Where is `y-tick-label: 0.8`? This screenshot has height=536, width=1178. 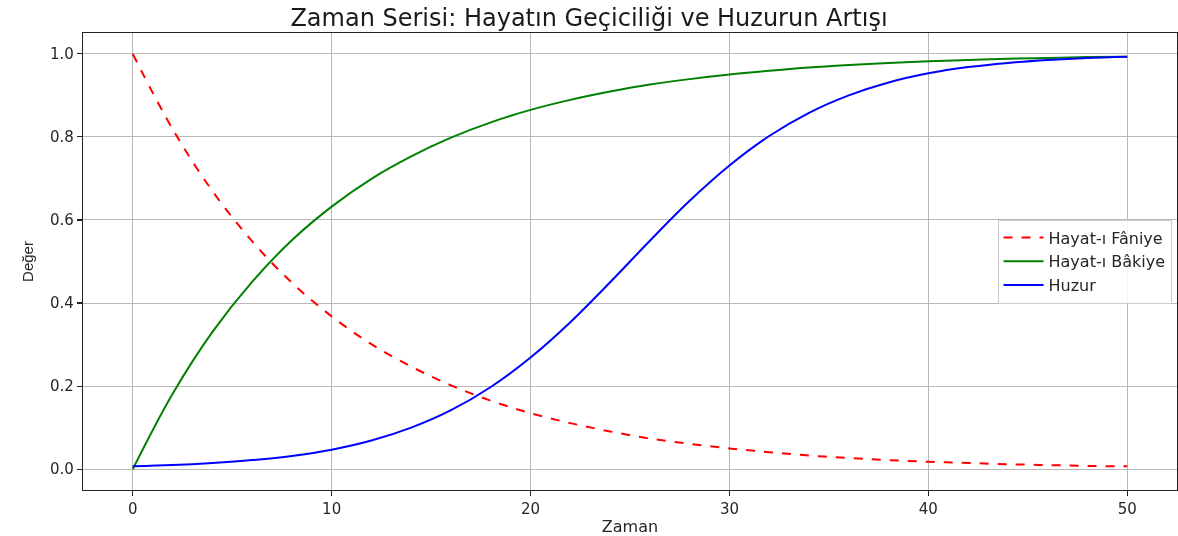
y-tick-label: 0.8 is located at coordinates (61, 137).